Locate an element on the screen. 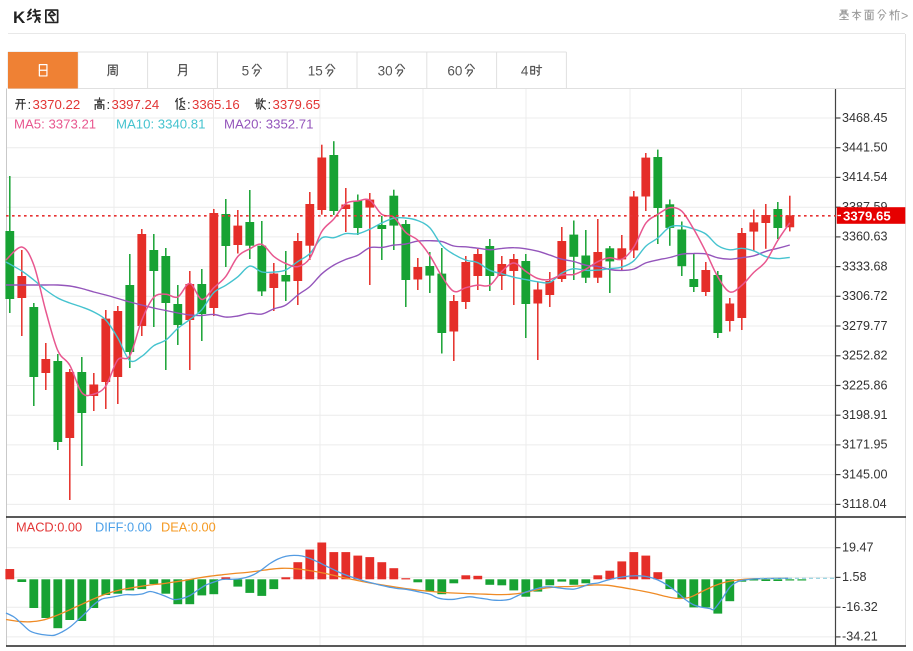 The width and height of the screenshot is (913, 651). svg-text: 3441.50 is located at coordinates (865, 148).